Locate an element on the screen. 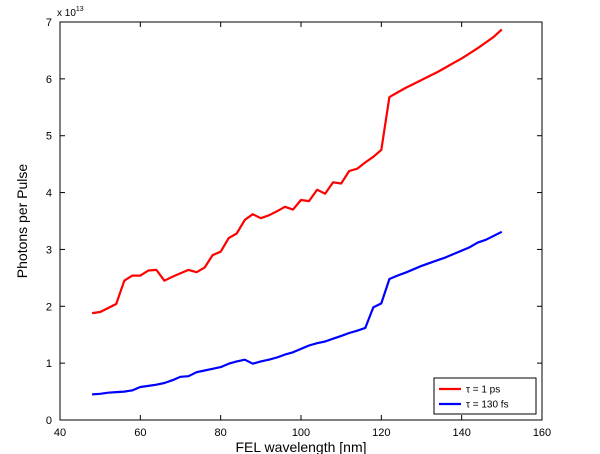  y-tick-label: 3 is located at coordinates (49, 250).